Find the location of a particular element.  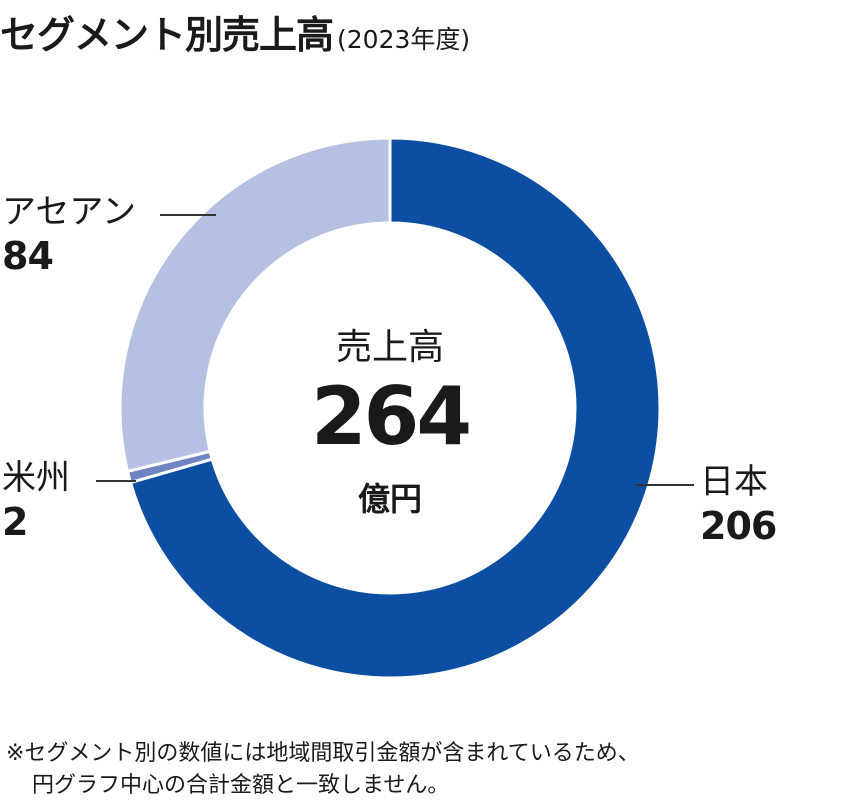

footnote-line-1: ※セグメント別の数値には地域間取引金額が含まれているため、 is located at coordinates (323, 753).